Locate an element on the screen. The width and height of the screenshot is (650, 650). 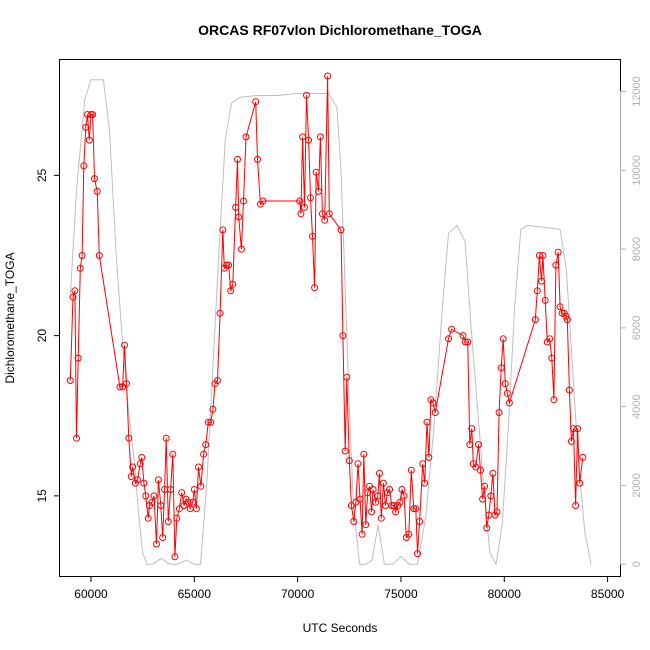
x-tick-label: 65000 is located at coordinates (195, 594).